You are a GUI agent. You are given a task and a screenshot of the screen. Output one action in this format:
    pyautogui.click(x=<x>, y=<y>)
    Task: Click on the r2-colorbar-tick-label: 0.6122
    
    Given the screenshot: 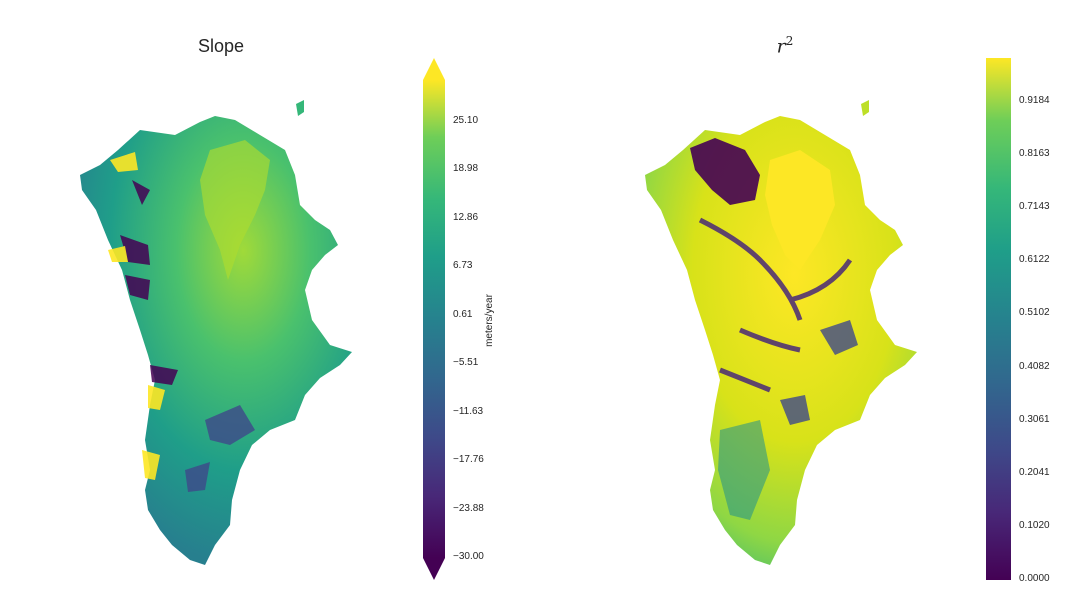 What is the action you would take?
    pyautogui.click(x=1034, y=260)
    